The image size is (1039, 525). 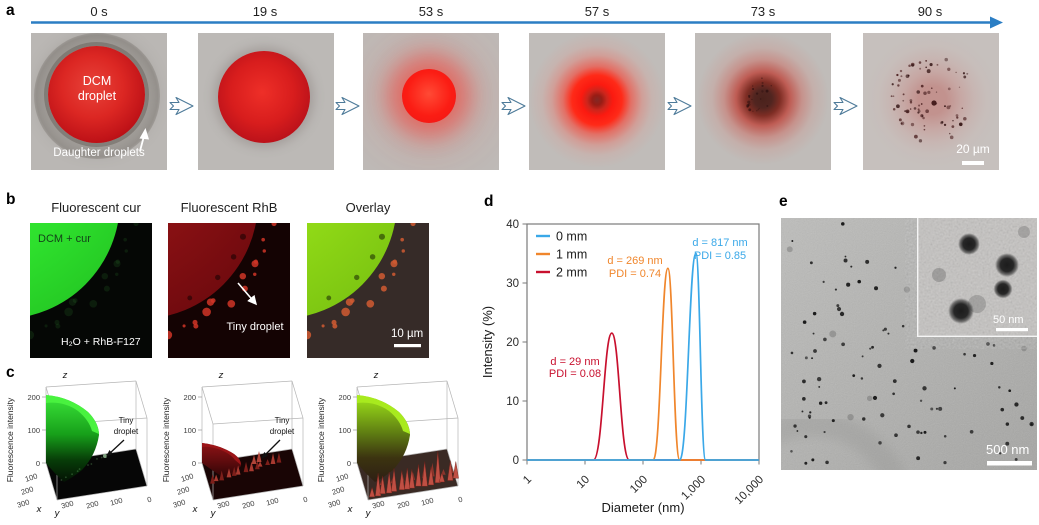 What do you see at coordinates (10, 439) in the screenshot?
I see `z-axis-label: Fluorescence intensity` at bounding box center [10, 439].